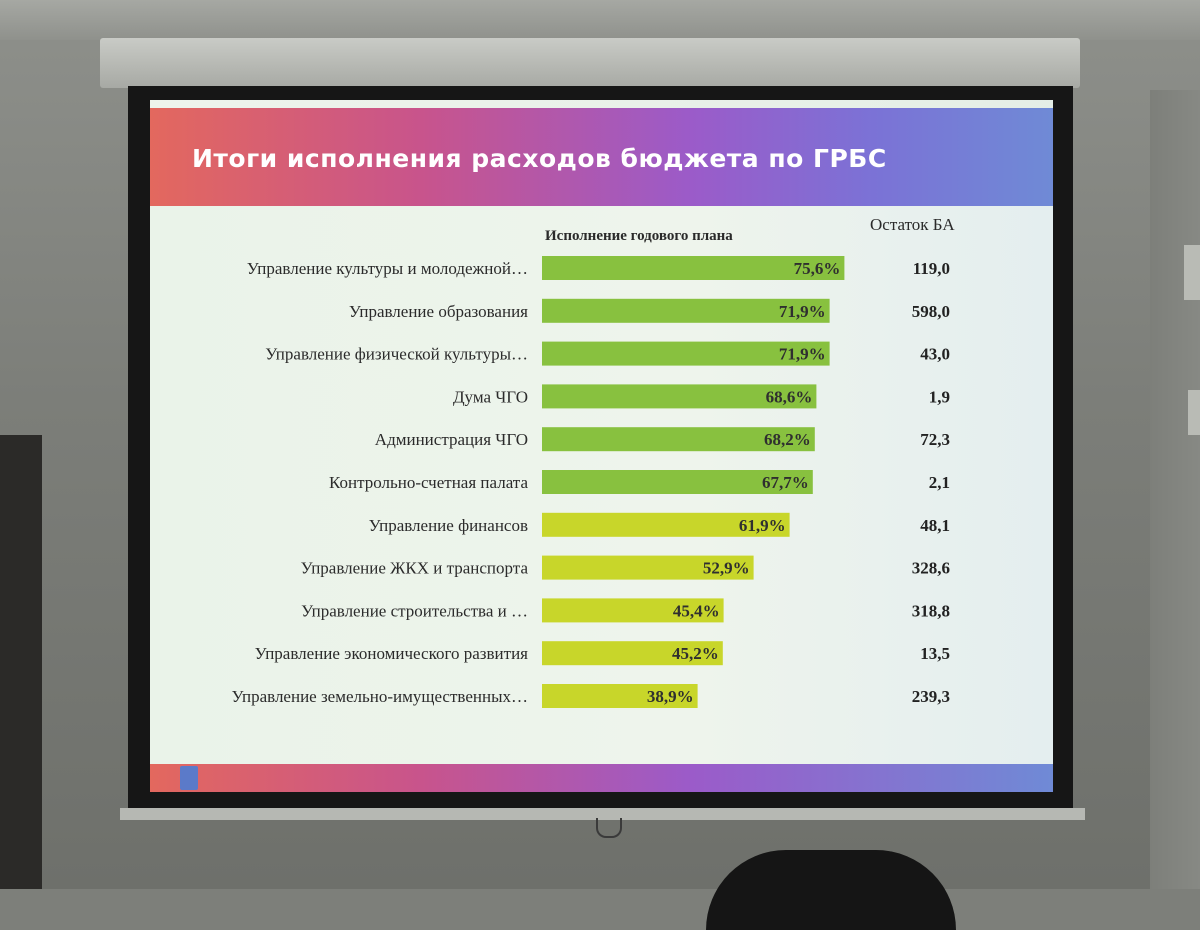 The height and width of the screenshot is (930, 1200). I want to click on category-label: Контрольно-счетная палата, so click(428, 482).